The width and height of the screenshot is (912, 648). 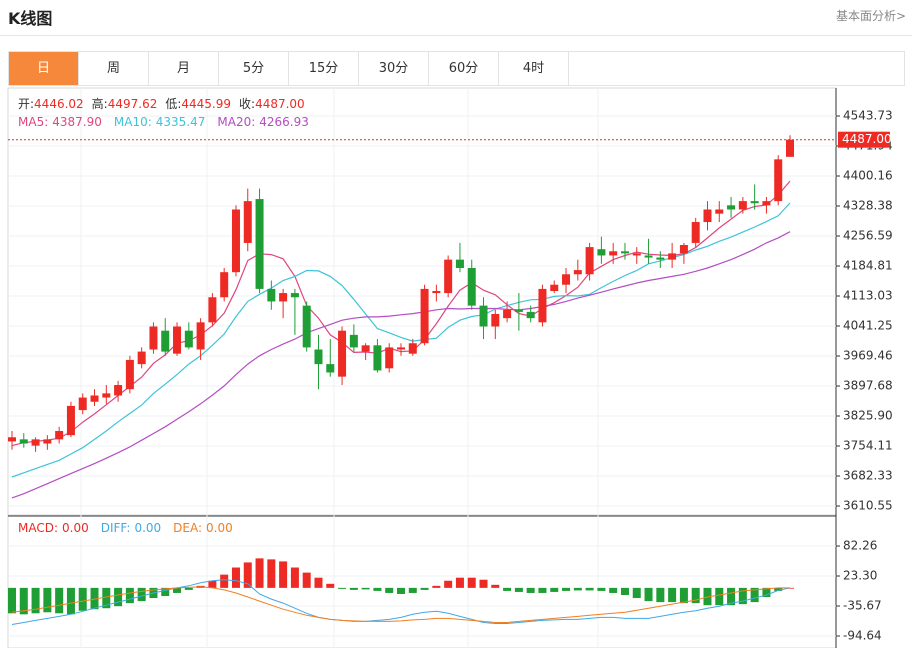 I want to click on period-tab: 15分, so click(x=324, y=68).